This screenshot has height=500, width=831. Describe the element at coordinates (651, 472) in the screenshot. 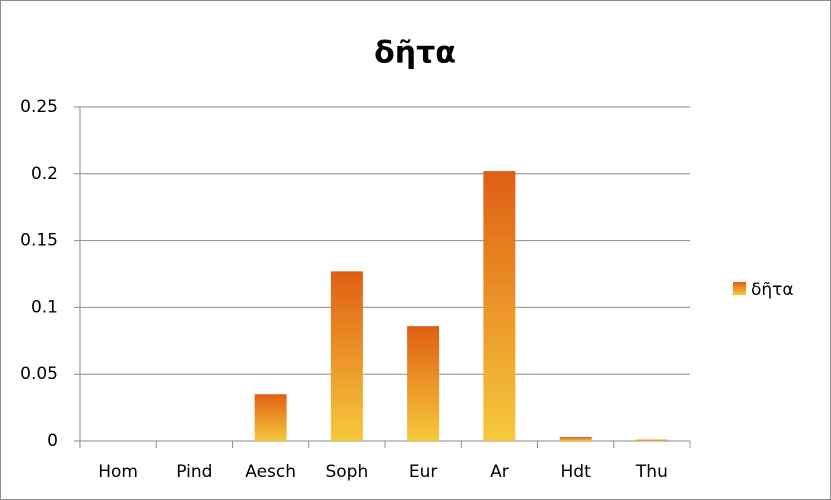

I see `x-tick-label: Thu` at that location.